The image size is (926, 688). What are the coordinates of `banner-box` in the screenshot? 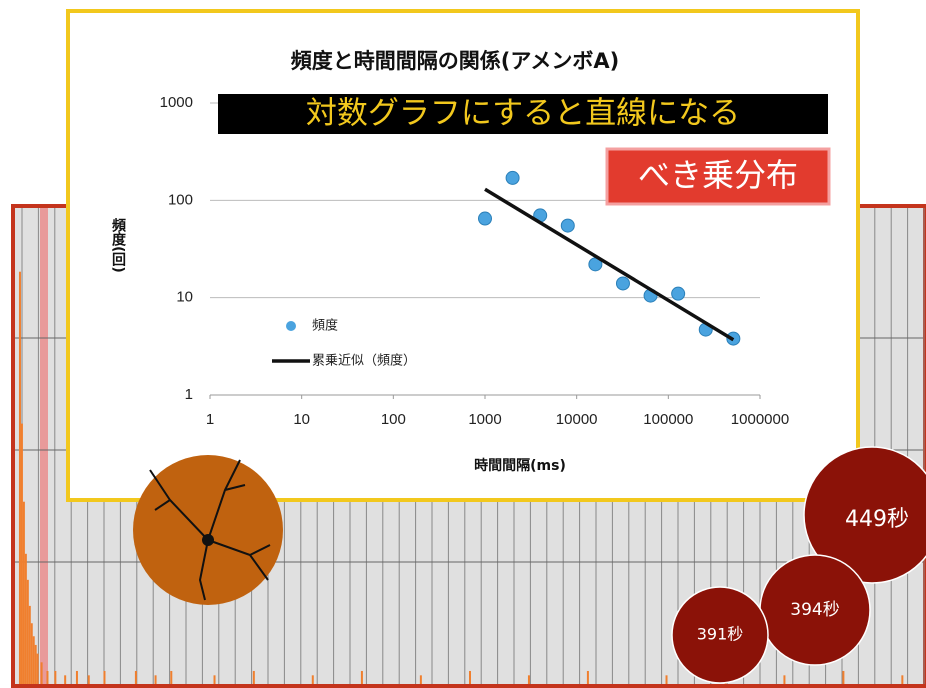 It's located at (523, 114).